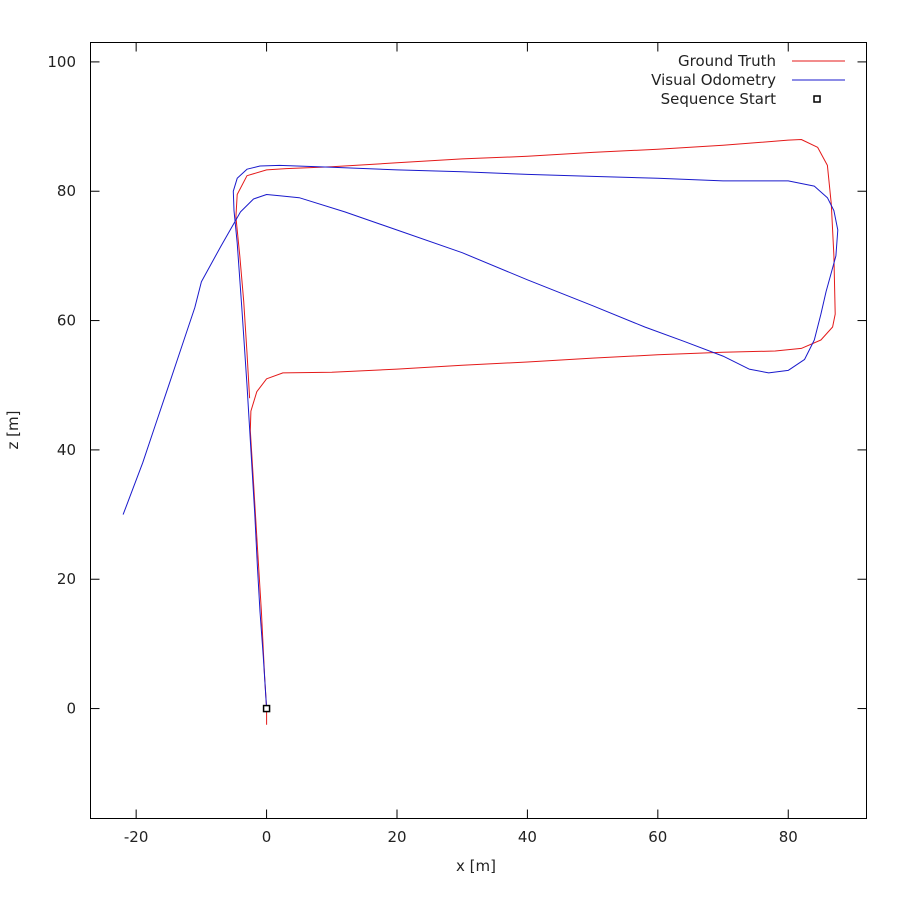 The image size is (900, 900). What do you see at coordinates (476, 866) in the screenshot?
I see `x-axis-label: x [m]` at bounding box center [476, 866].